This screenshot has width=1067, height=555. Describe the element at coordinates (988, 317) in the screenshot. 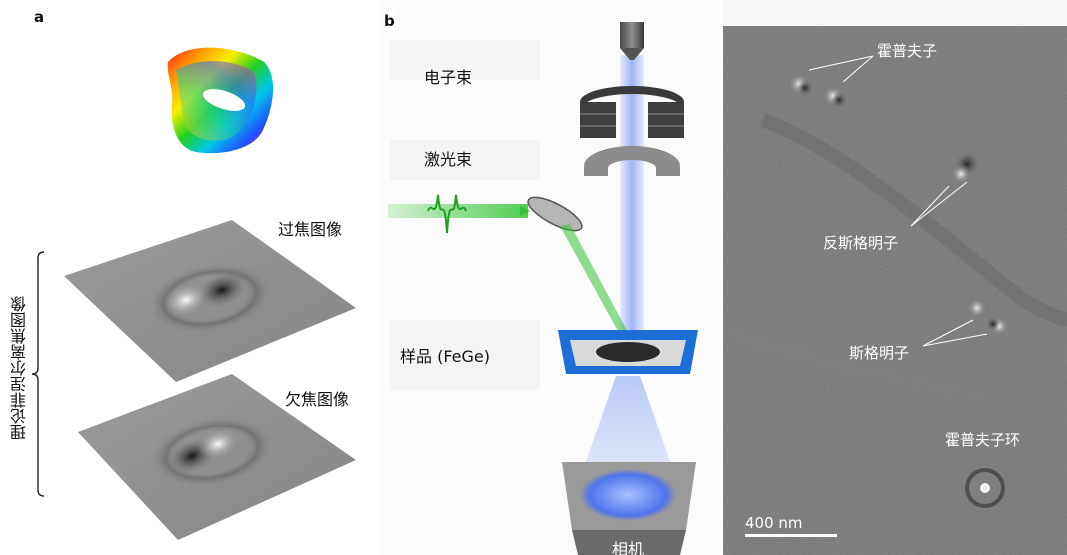

I see `skyrmion-feature` at that location.